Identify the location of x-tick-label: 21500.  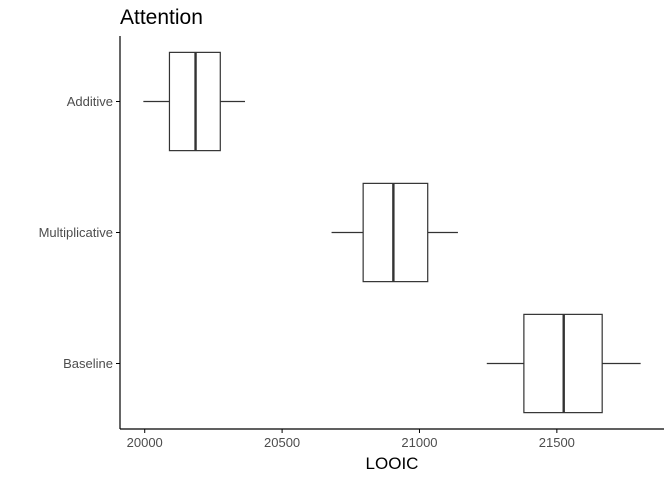
(557, 442).